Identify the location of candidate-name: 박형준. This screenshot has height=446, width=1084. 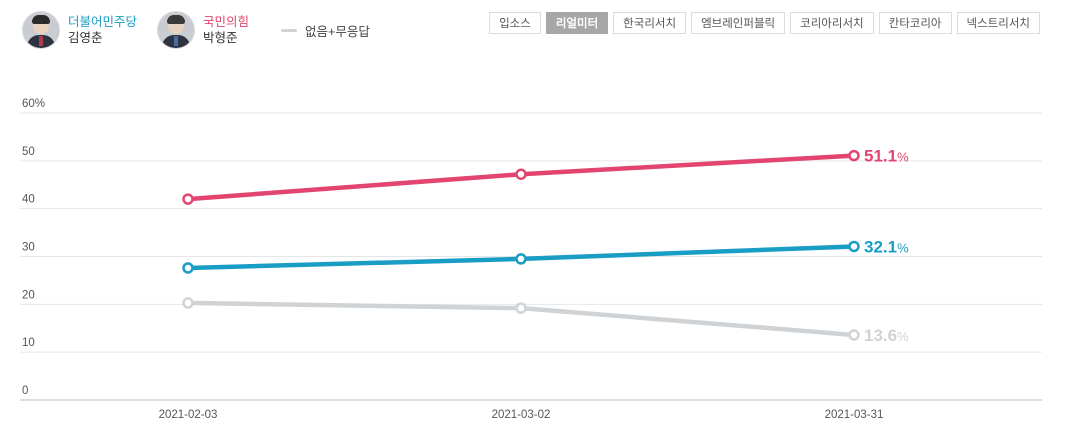
(220, 38).